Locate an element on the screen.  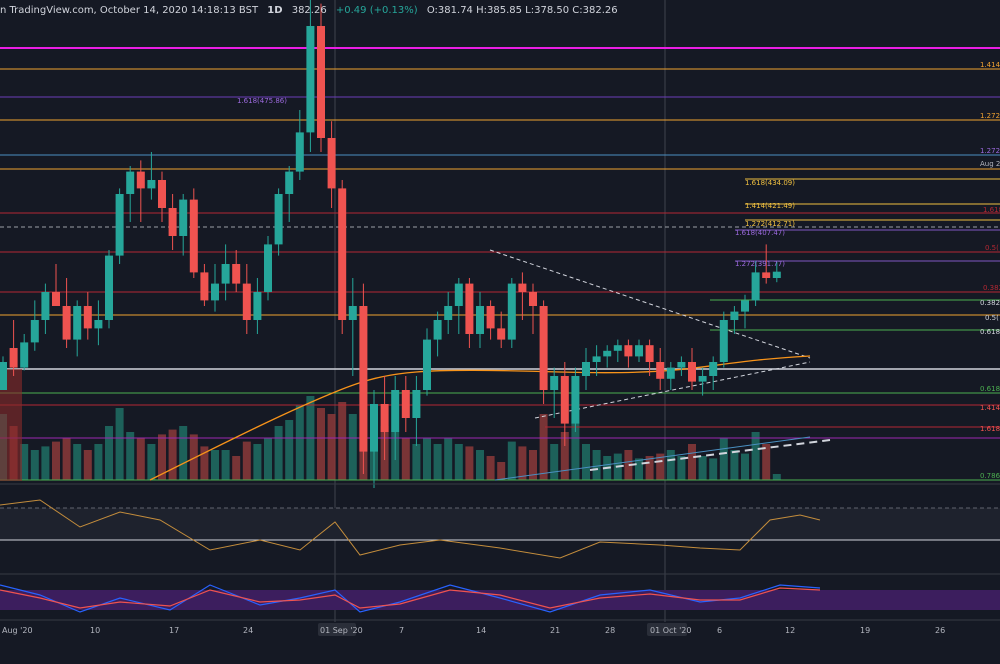
header-last: 382.26 is located at coordinates (309, 10).